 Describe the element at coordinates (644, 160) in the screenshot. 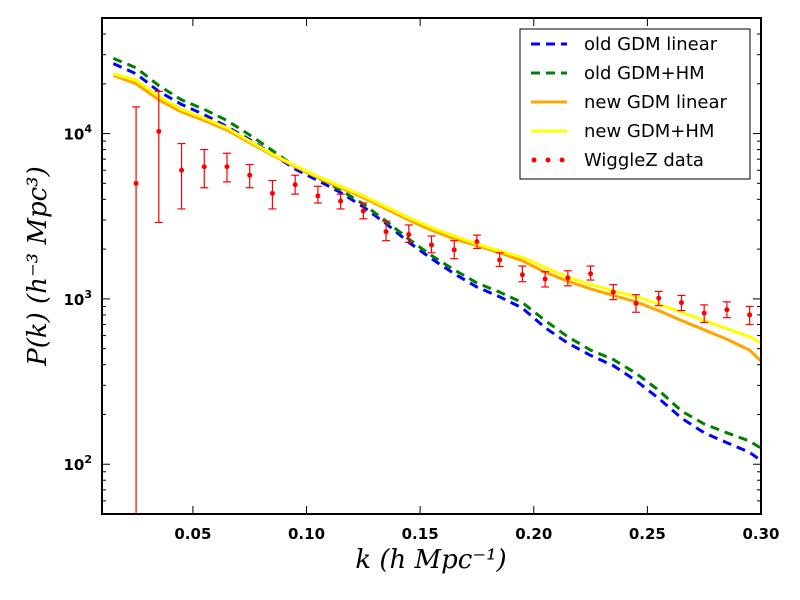

I see `legend-label: WiggleZ data` at that location.